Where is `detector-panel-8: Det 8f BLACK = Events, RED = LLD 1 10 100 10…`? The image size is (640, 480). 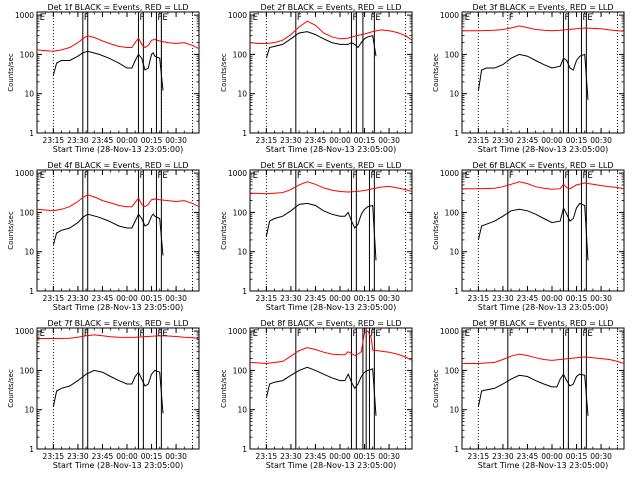
detector-panel-8: Det 8f BLACK = Events, RED = LLD 1 10 100 10… is located at coordinates (316, 394).